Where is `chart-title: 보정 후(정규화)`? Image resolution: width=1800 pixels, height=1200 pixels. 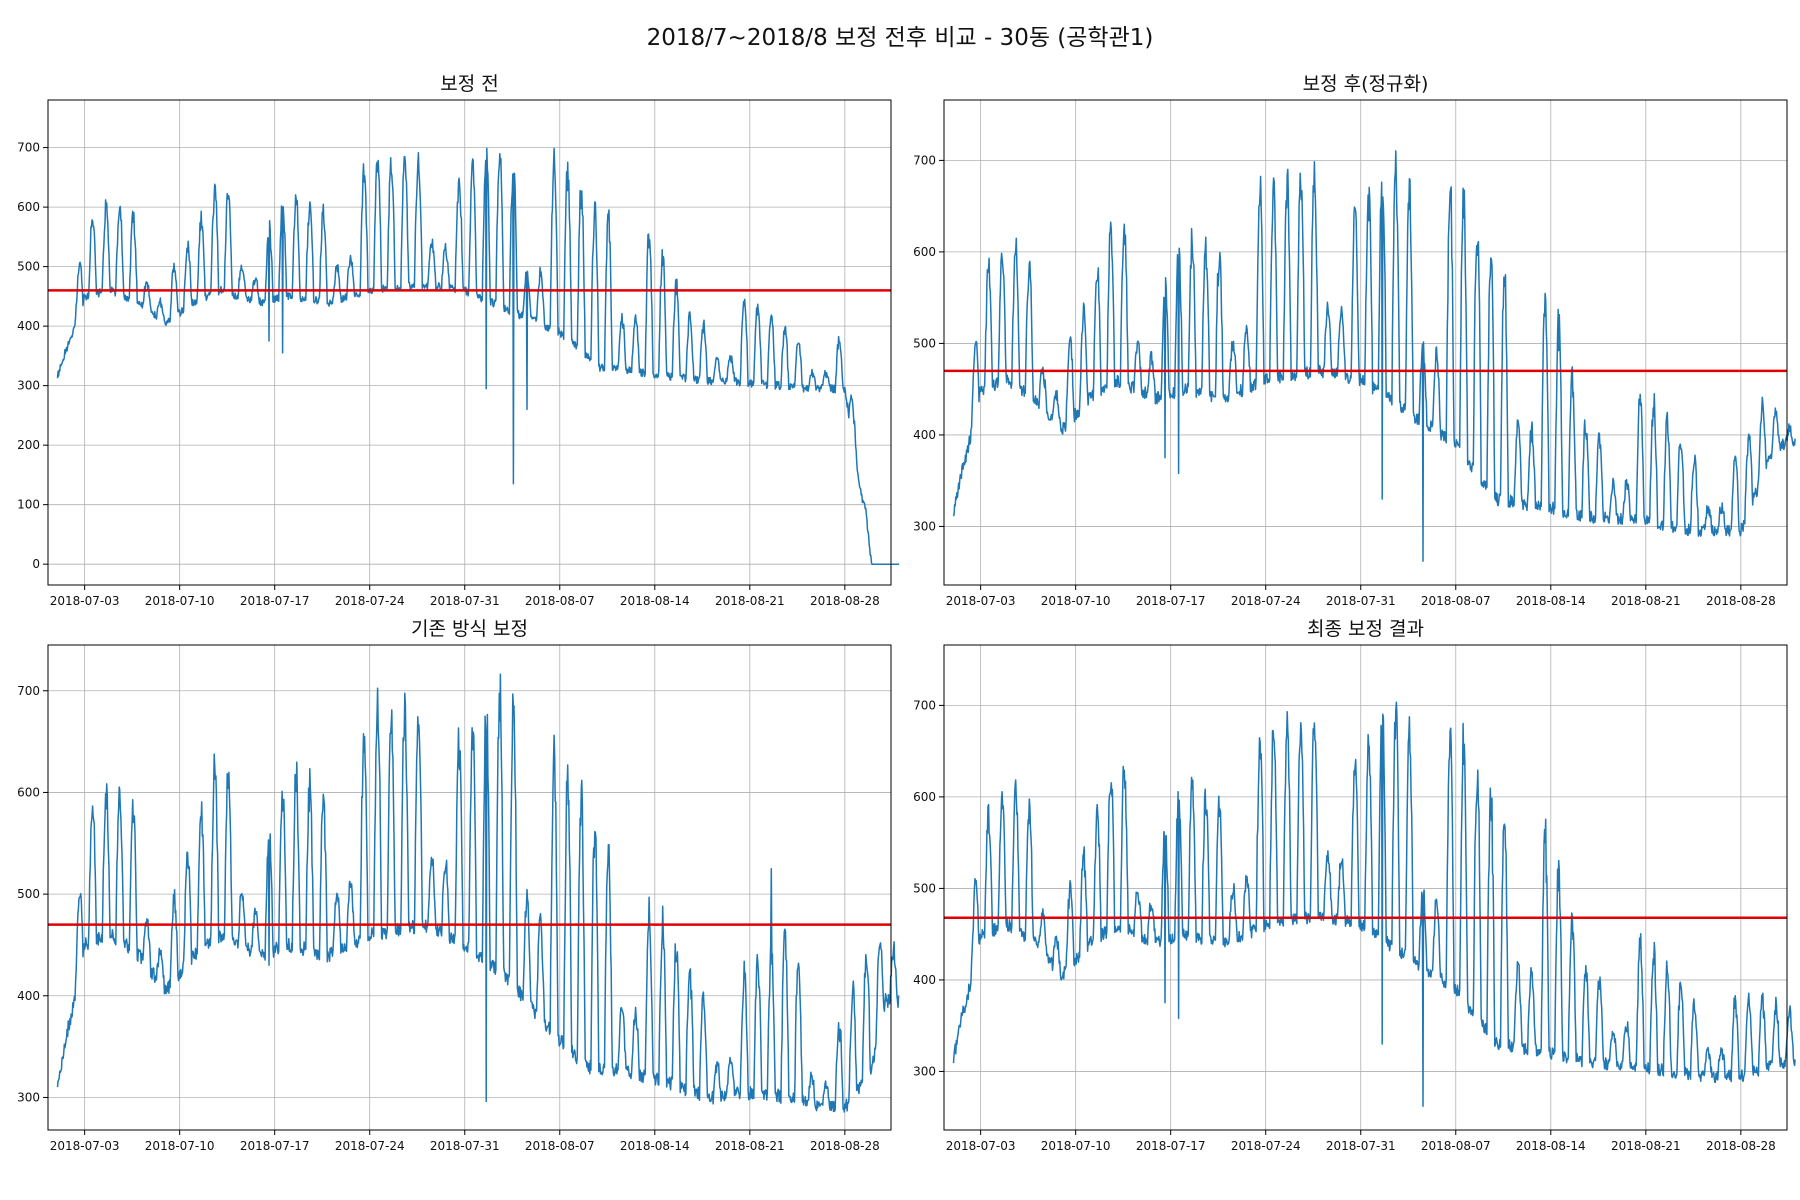 chart-title: 보정 후(정규화) is located at coordinates (1366, 84).